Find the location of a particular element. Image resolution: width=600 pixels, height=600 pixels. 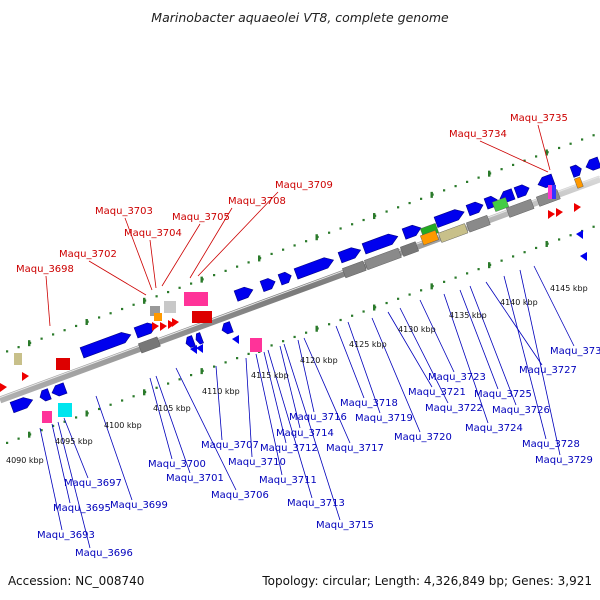

gene-label-maqu_3711: Maqu_3711 is located at coordinates (288, 480).